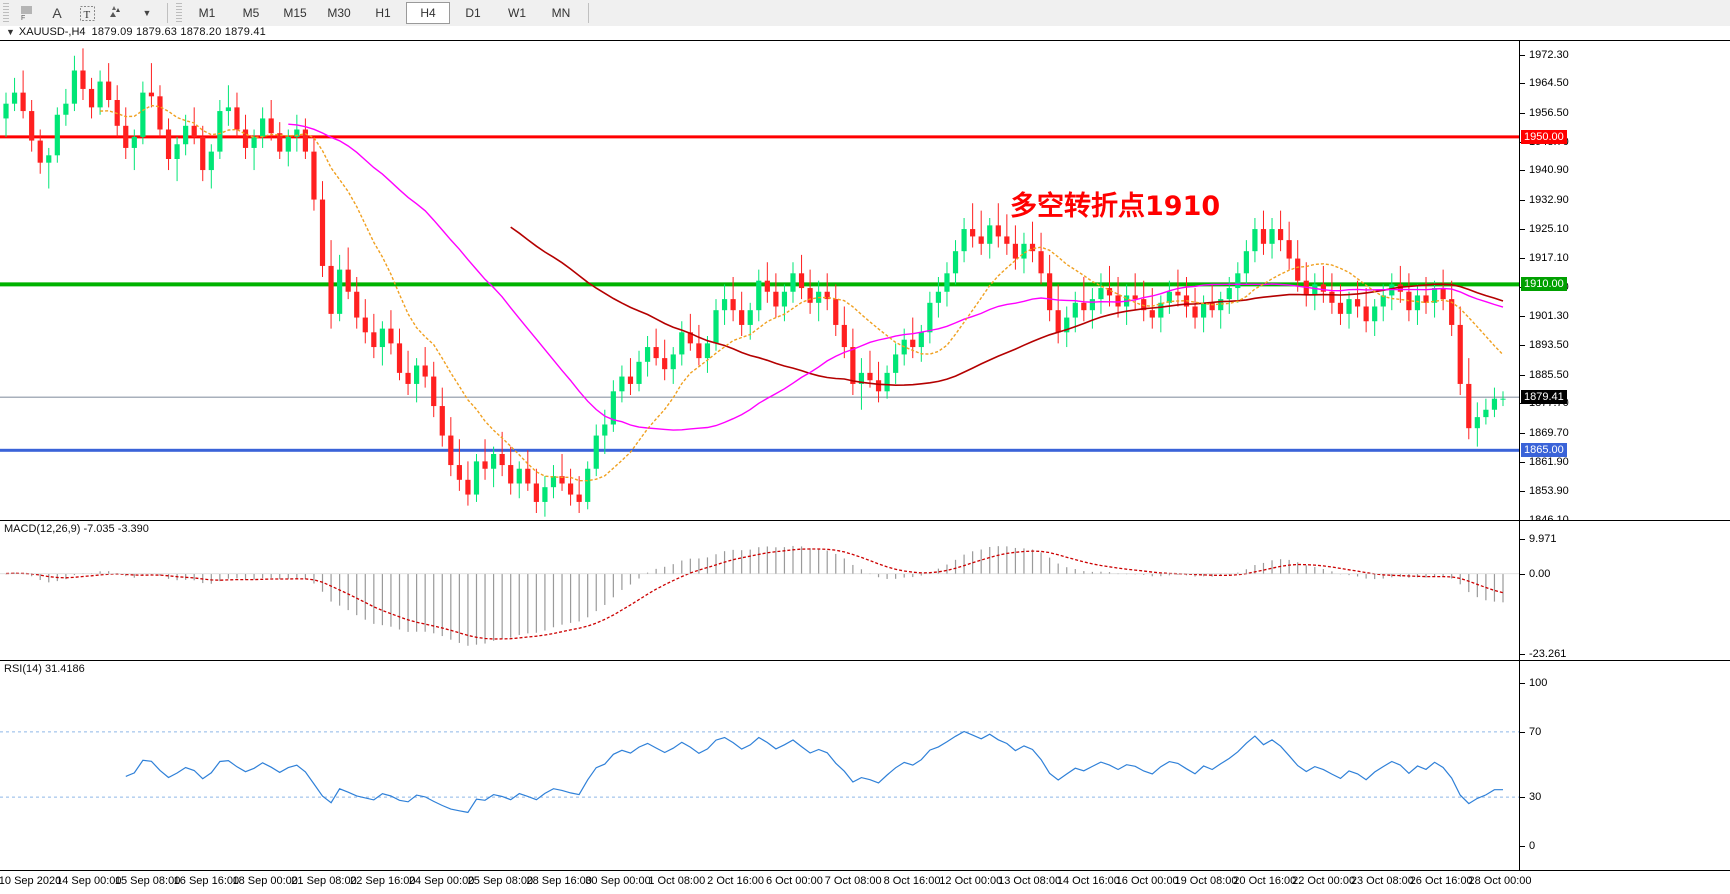  What do you see at coordinates (1500, 881) in the screenshot?
I see `time-tick-label: 28 Oct 00:00` at bounding box center [1500, 881].